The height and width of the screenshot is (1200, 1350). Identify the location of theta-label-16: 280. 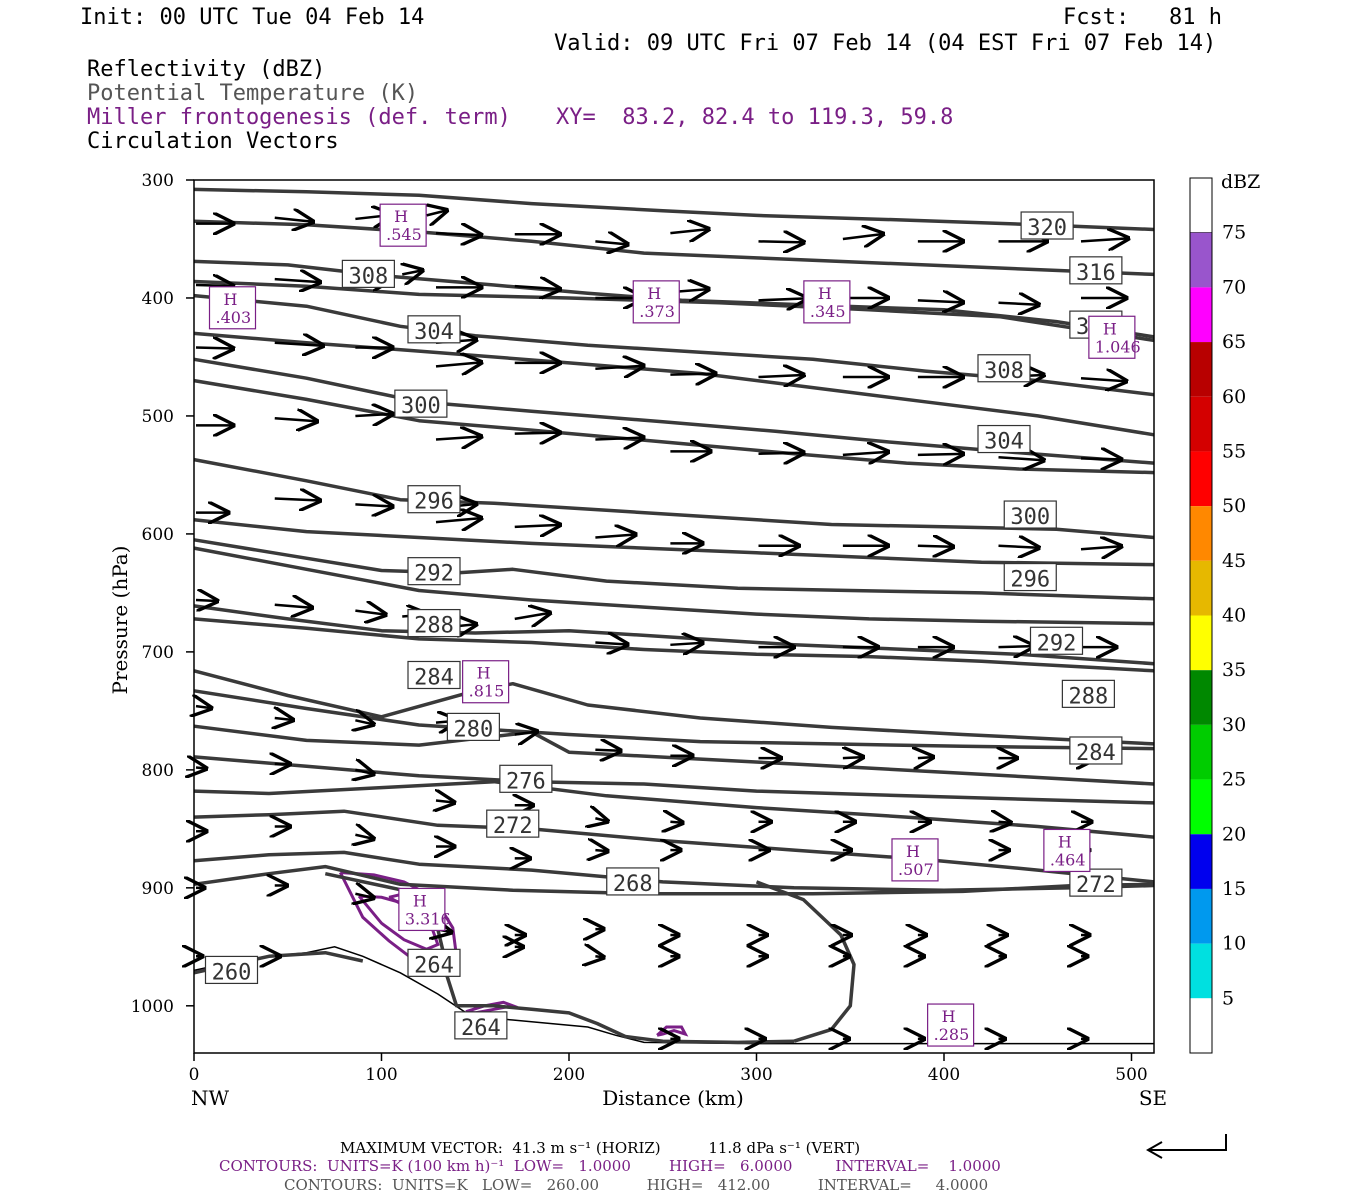
(474, 729).